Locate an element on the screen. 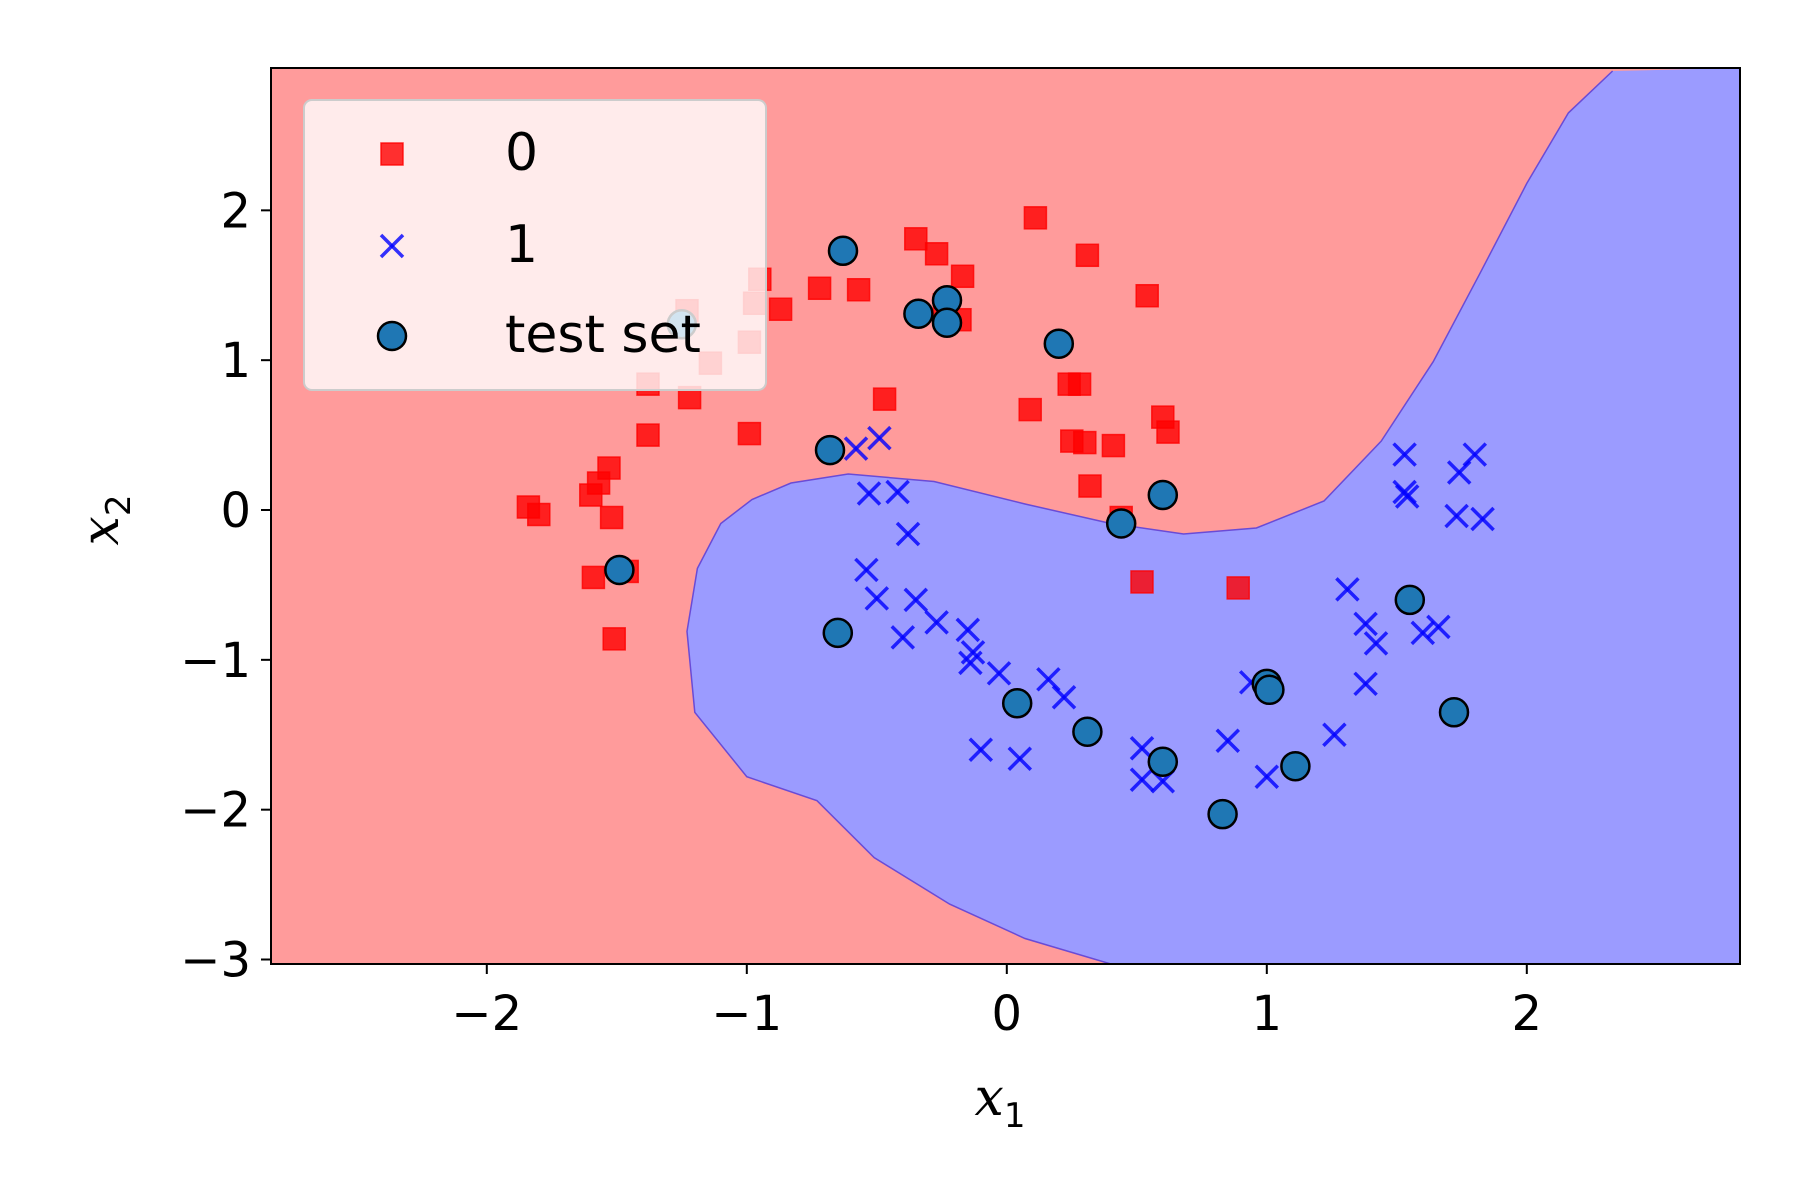  series-1-points is located at coordinates (1169, 609).